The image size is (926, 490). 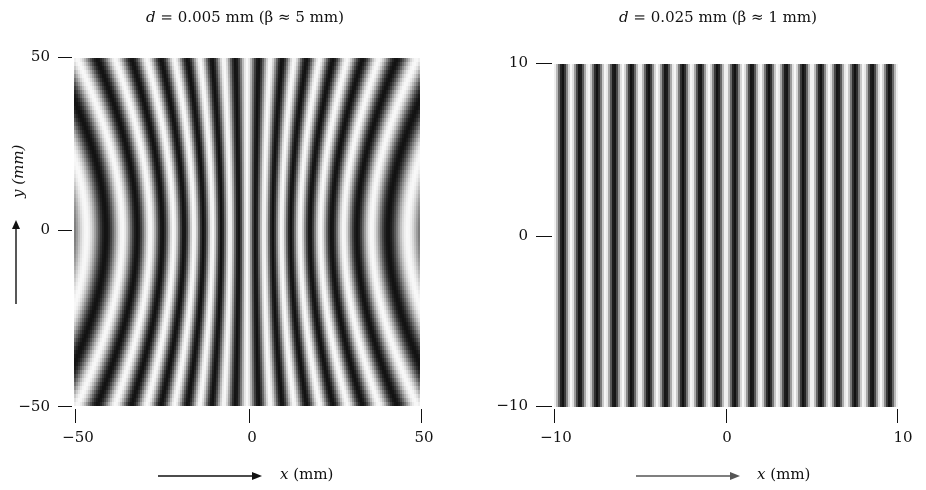 What do you see at coordinates (210, 476) in the screenshot?
I see `left-x-axis-arrow` at bounding box center [210, 476].